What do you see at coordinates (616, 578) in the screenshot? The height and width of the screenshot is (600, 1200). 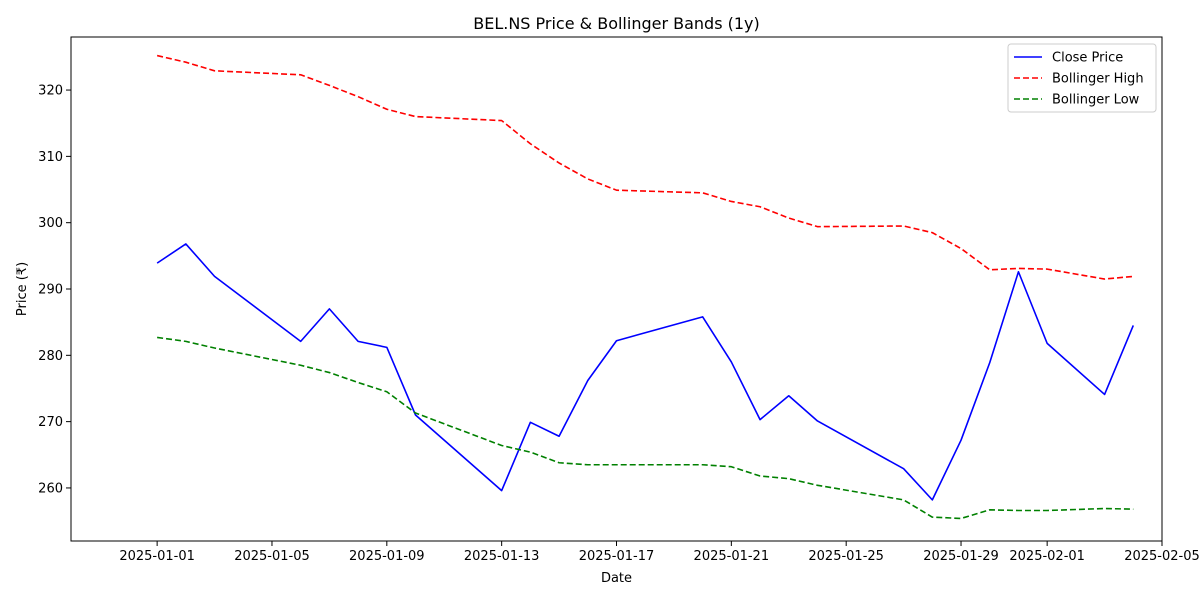 I see `x-axis-label: Date` at bounding box center [616, 578].